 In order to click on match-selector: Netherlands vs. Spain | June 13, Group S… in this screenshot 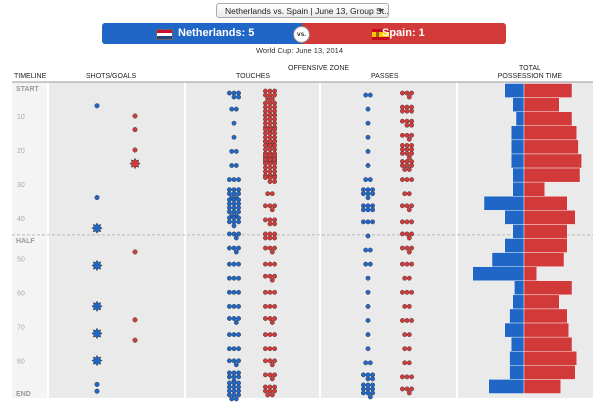, I will do `click(302, 10)`.